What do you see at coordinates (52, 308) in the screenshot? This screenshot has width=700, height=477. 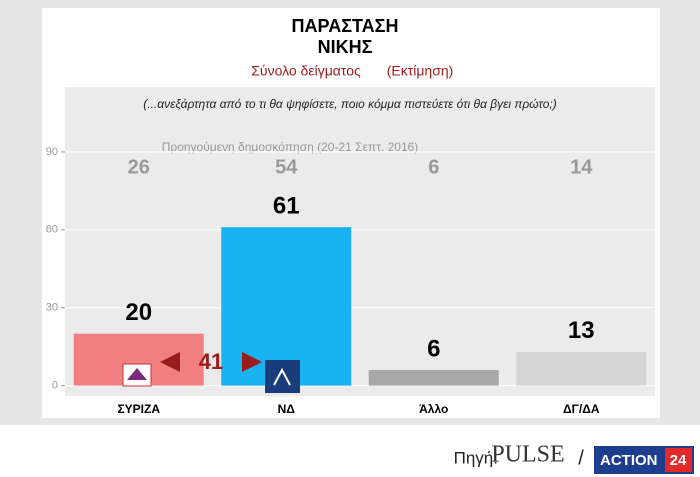 I see `y-tick-label: 30` at bounding box center [52, 308].